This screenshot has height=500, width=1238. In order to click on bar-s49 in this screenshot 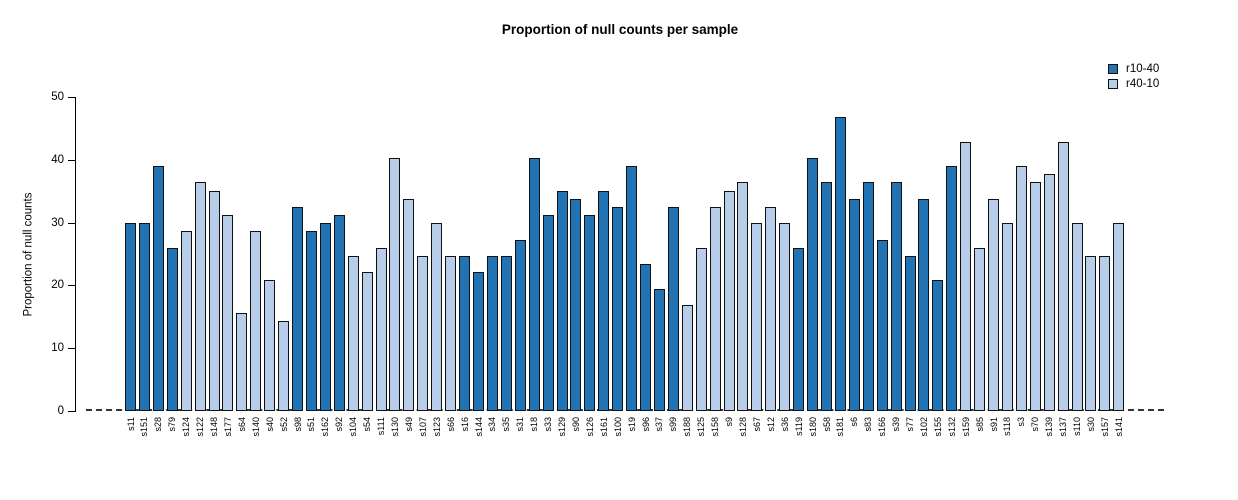, I will do `click(409, 304)`.